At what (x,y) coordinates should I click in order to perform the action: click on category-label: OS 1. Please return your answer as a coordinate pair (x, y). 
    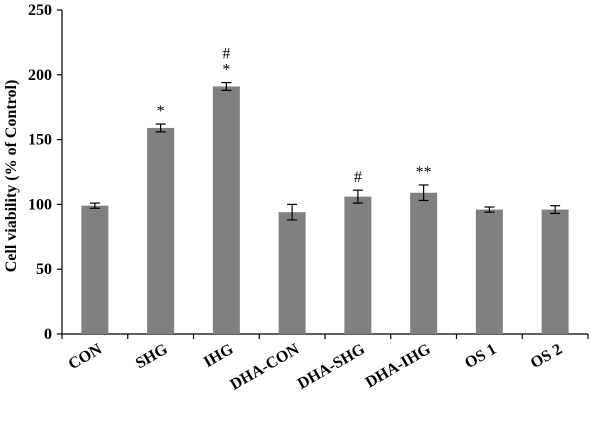
    Looking at the image, I should click on (480, 356).